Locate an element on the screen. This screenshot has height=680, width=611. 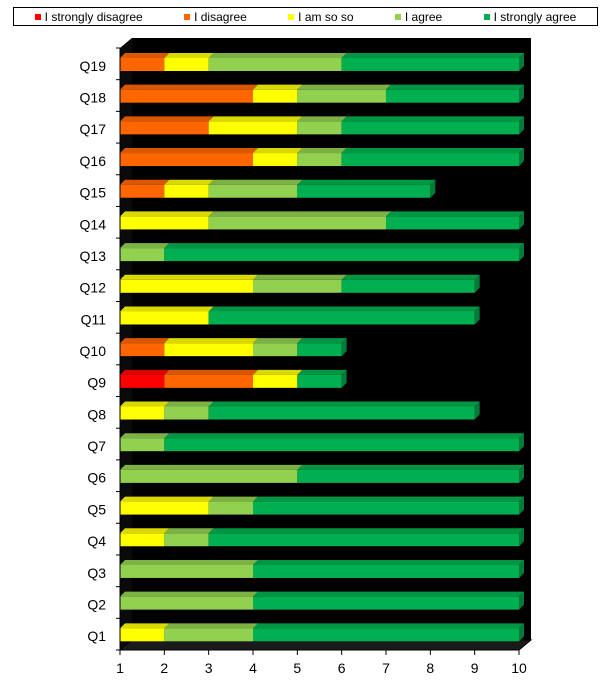
legend-item: I disagree is located at coordinates (215, 17).